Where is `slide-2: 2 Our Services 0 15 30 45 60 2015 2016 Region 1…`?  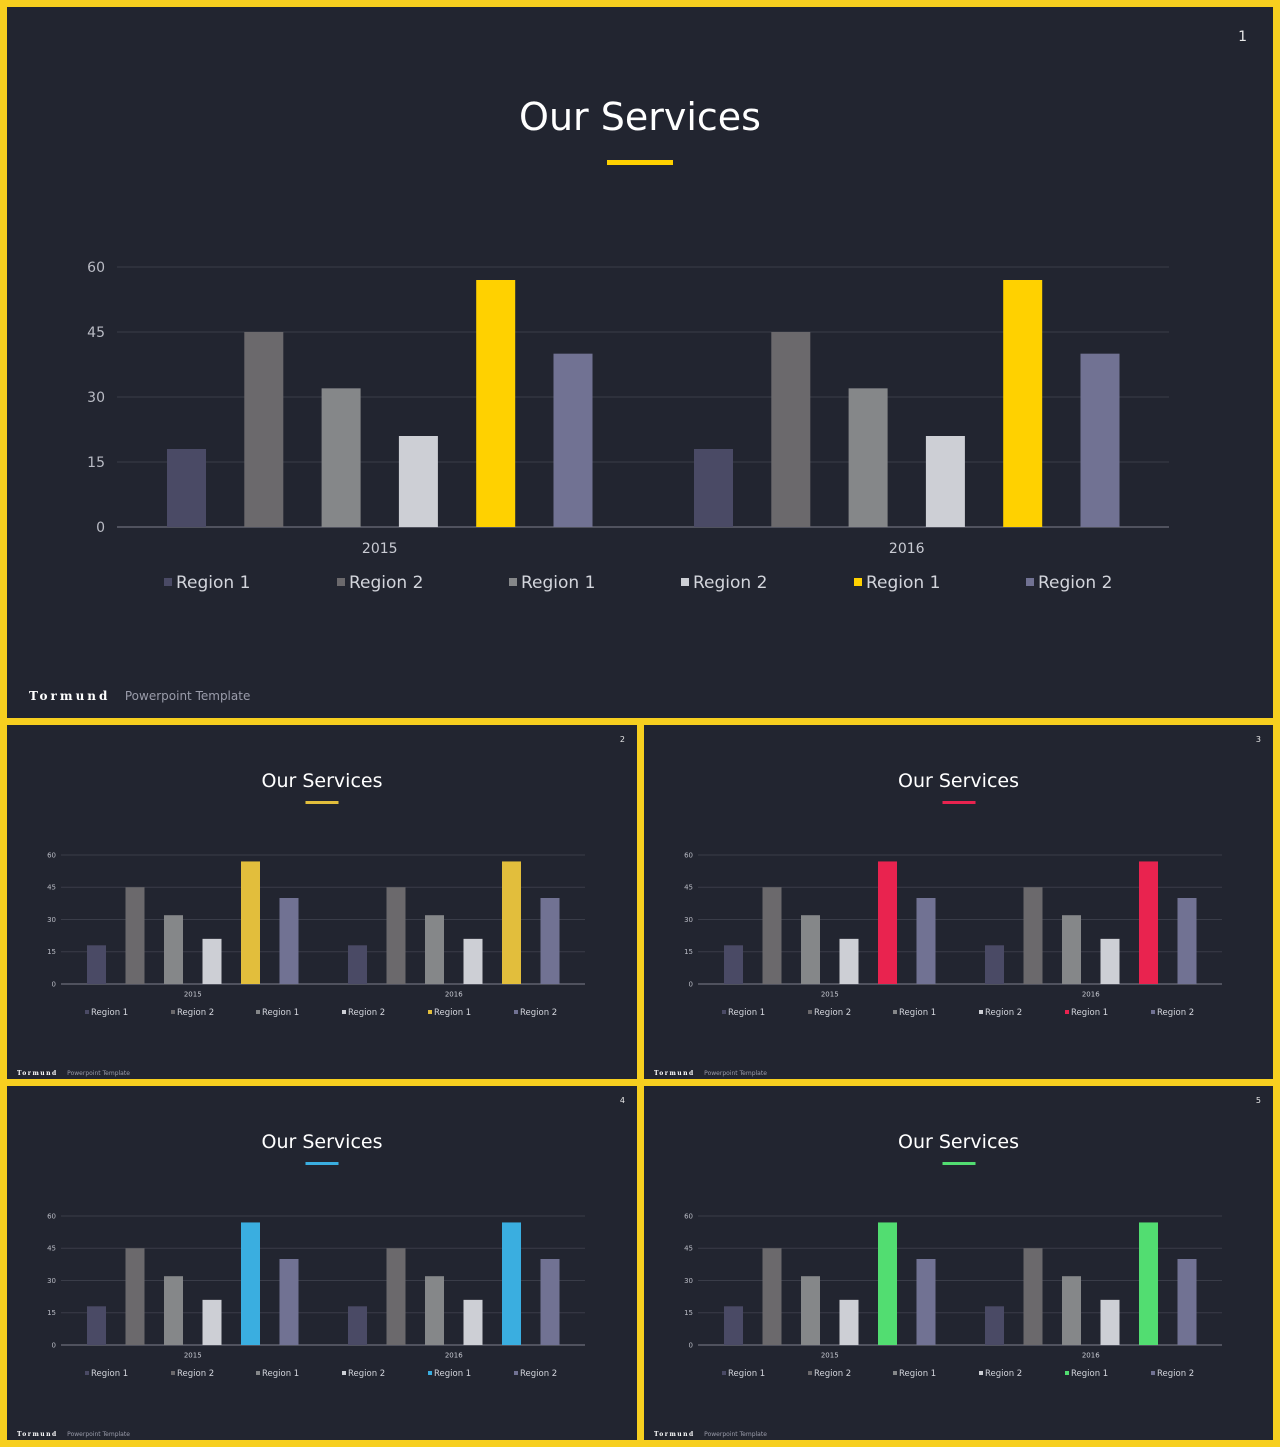 slide-2: 2 Our Services 0 15 30 45 60 2015 2016 Region 1… is located at coordinates (322, 902).